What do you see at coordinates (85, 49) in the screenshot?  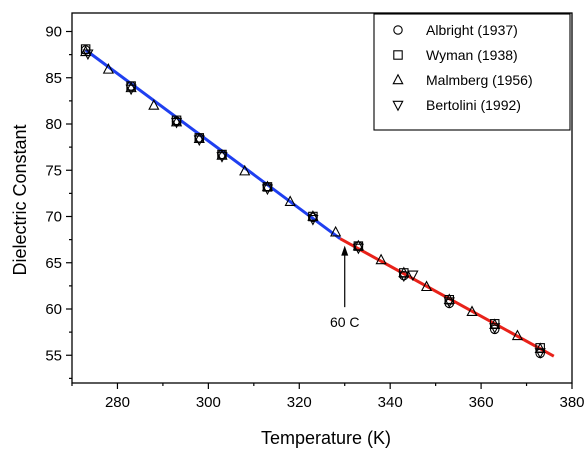 I see `data-point-square` at bounding box center [85, 49].